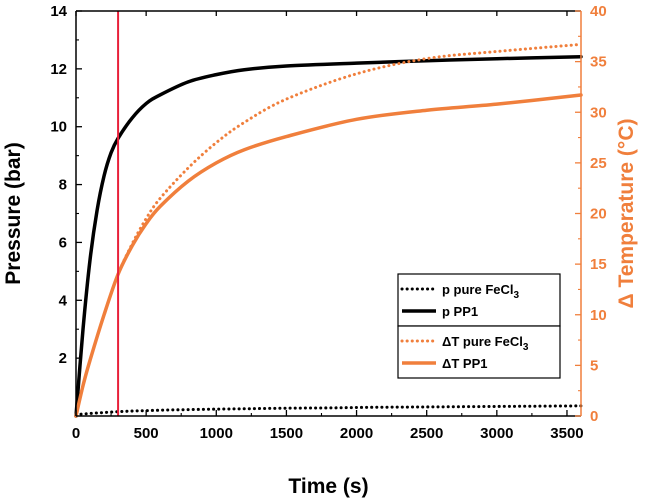  I want to click on y-left-tick-label: 4, so click(63, 300).